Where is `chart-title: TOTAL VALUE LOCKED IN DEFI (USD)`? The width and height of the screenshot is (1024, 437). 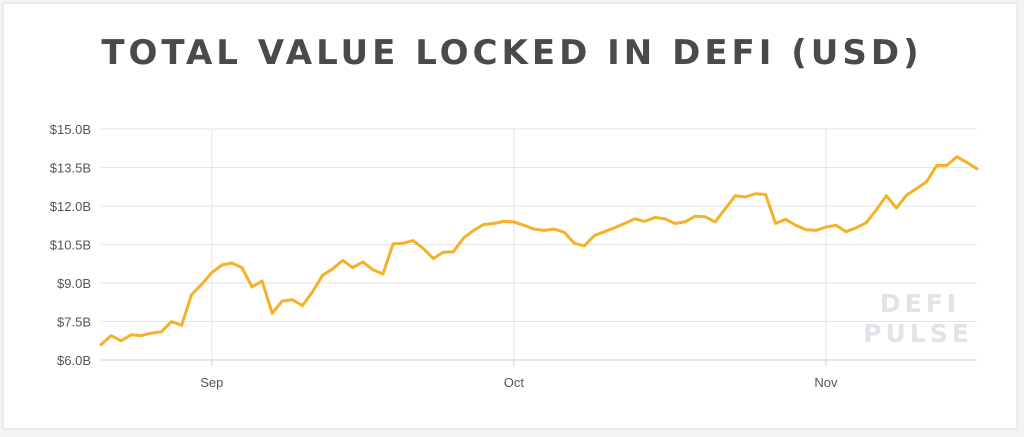
chart-title: TOTAL VALUE LOCKED IN DEFI (USD) is located at coordinates (512, 53).